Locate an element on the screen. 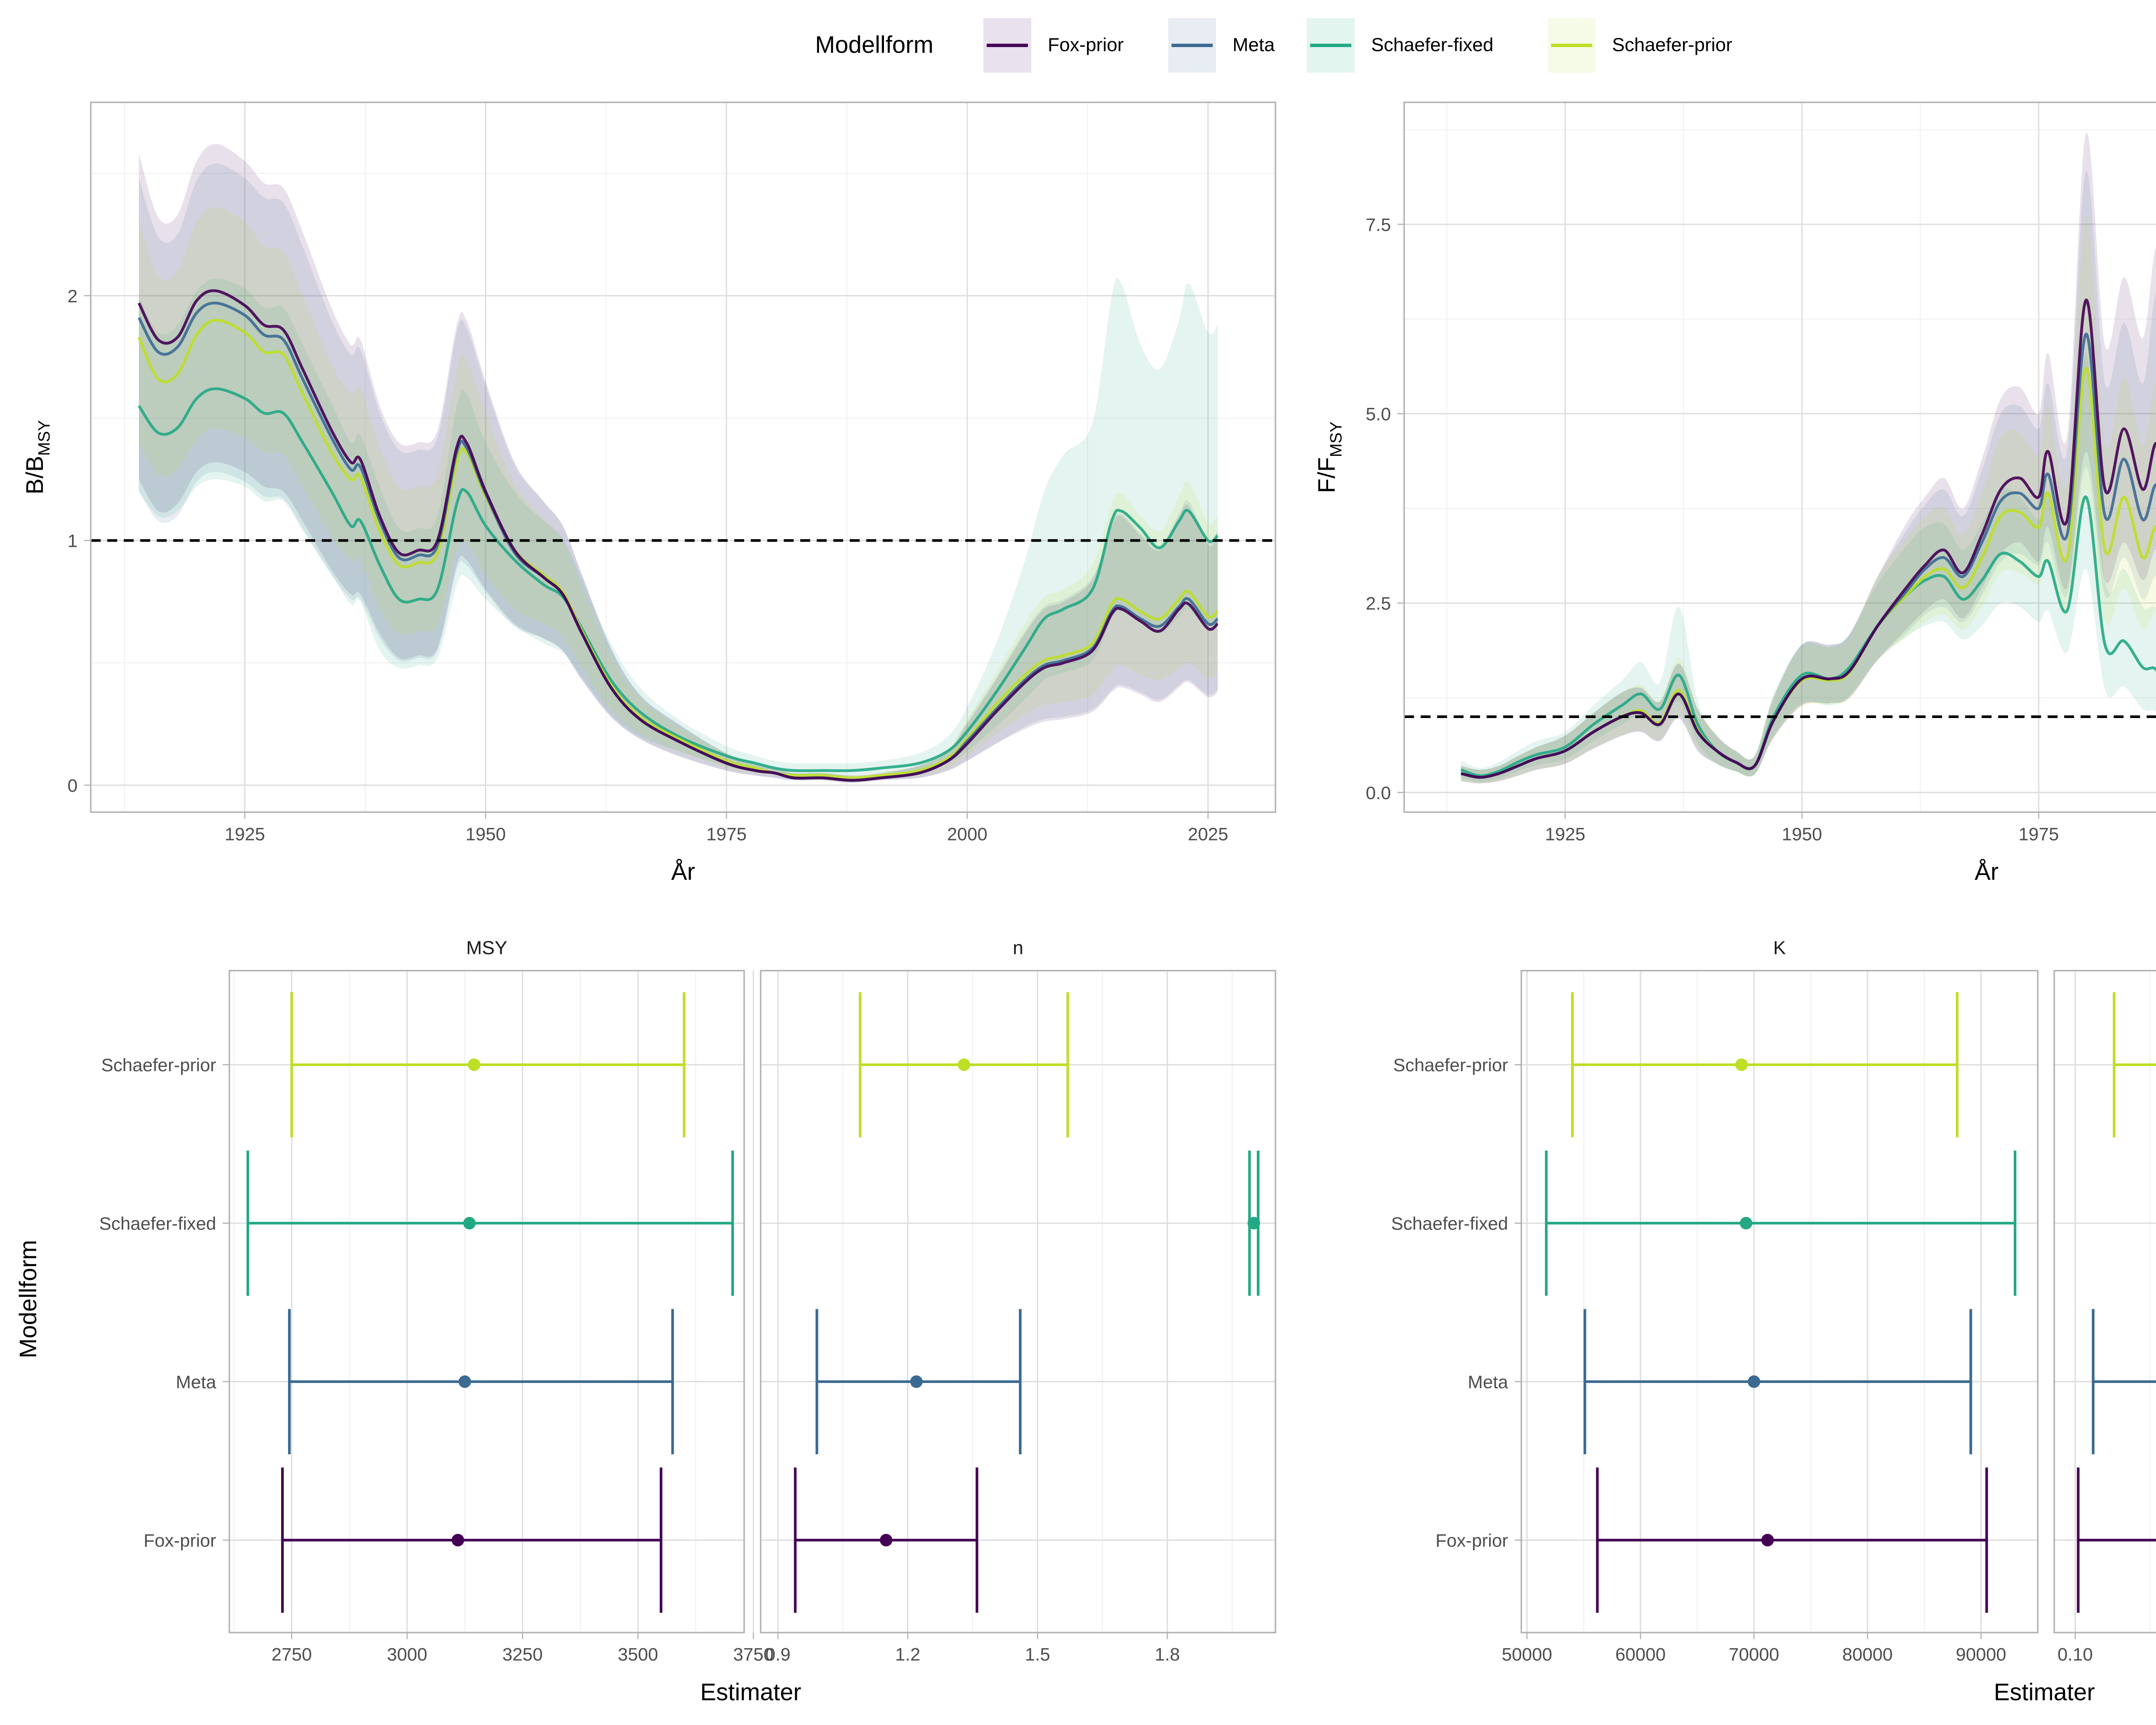  x-tick-label: 2025 is located at coordinates (1208, 834).